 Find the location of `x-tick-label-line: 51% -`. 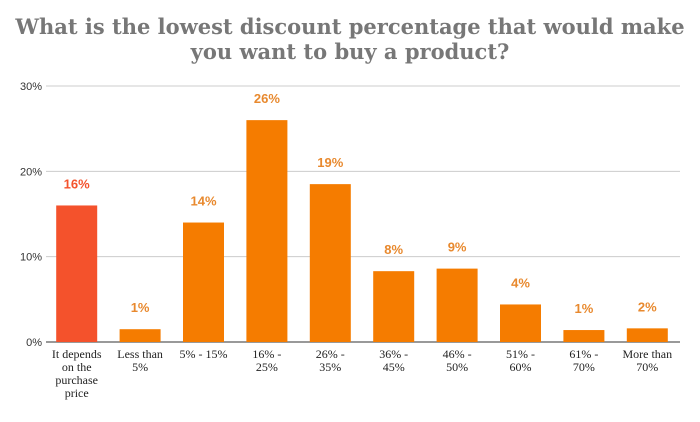

x-tick-label-line: 51% - is located at coordinates (520, 354).